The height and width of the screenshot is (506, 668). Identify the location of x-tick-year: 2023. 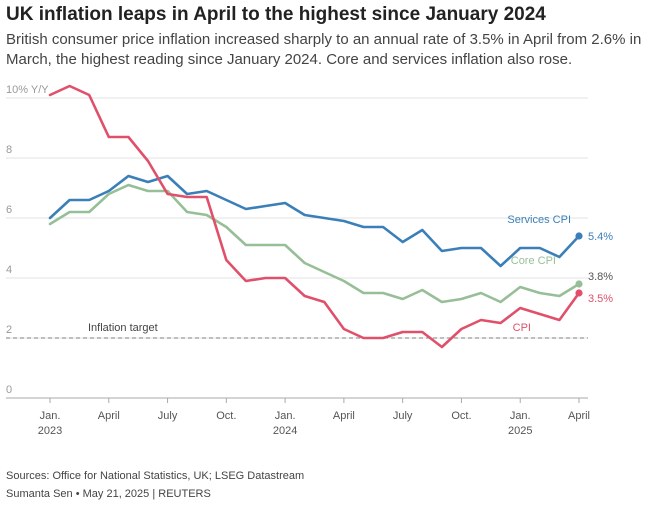
(50, 431).